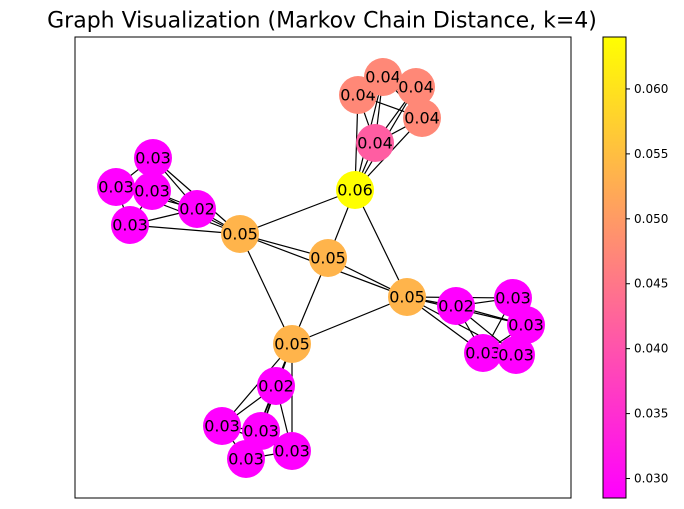  I want to click on node-n22, so click(261, 431).